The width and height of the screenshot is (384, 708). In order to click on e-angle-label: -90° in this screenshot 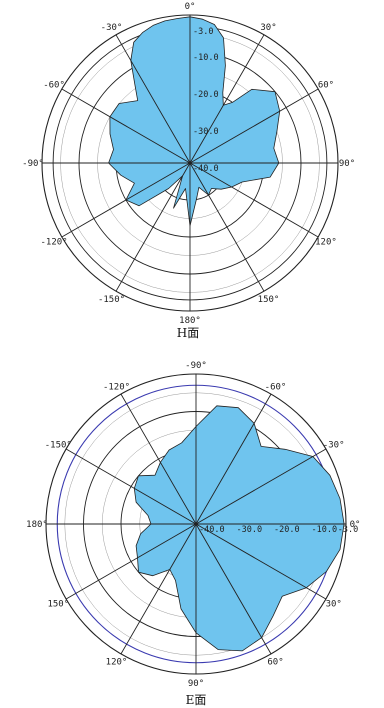, I will do `click(196, 366)`.